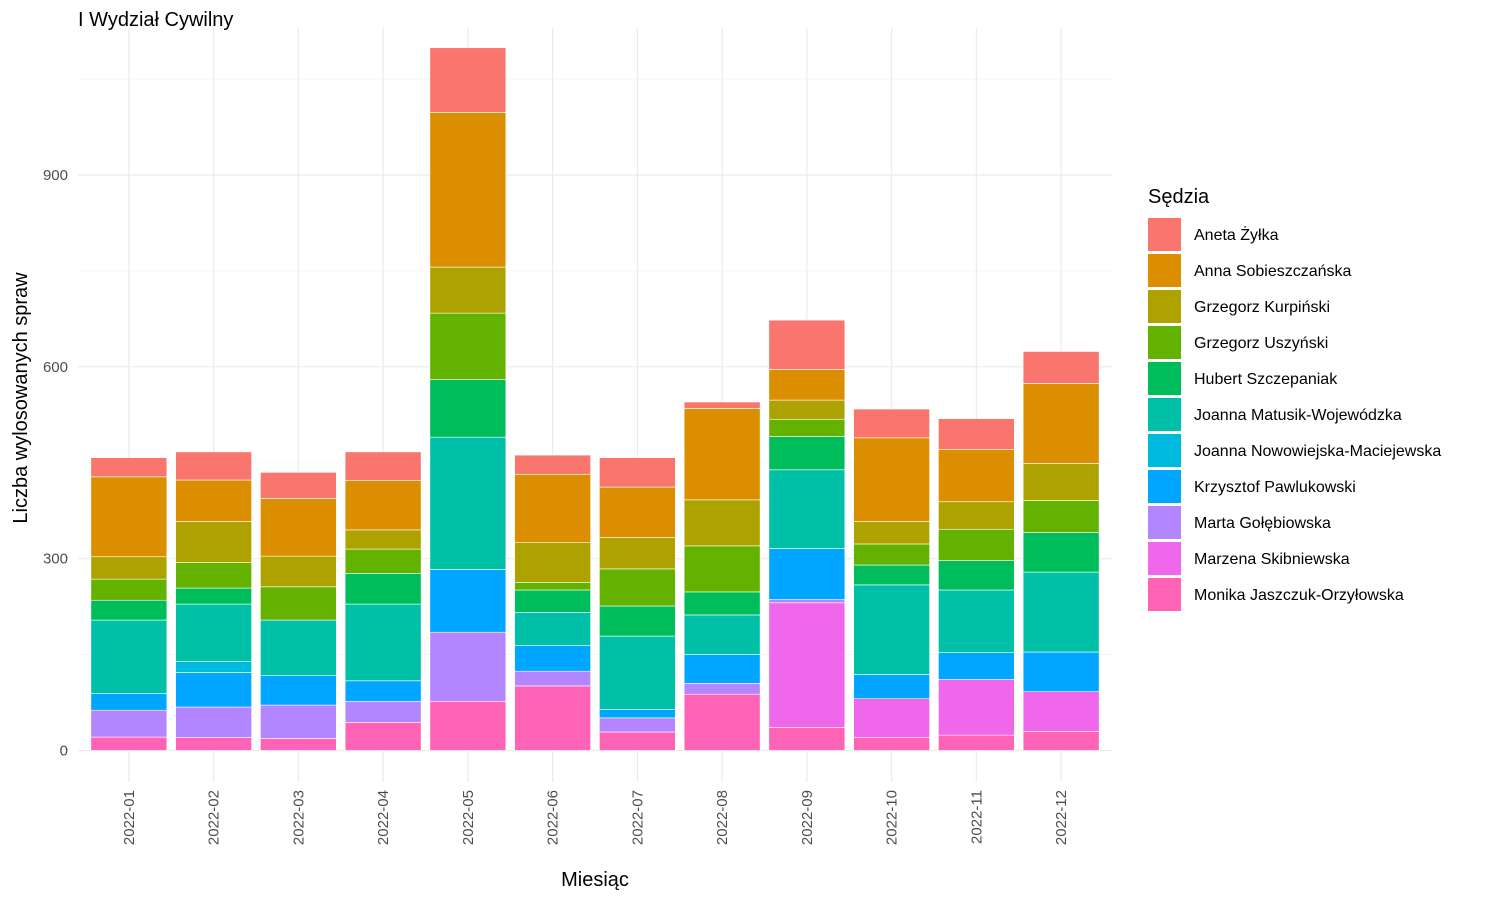 The image size is (1500, 900). What do you see at coordinates (21, 398) in the screenshot?
I see `y-axis-title: Liczba wylosowanych spraw` at bounding box center [21, 398].